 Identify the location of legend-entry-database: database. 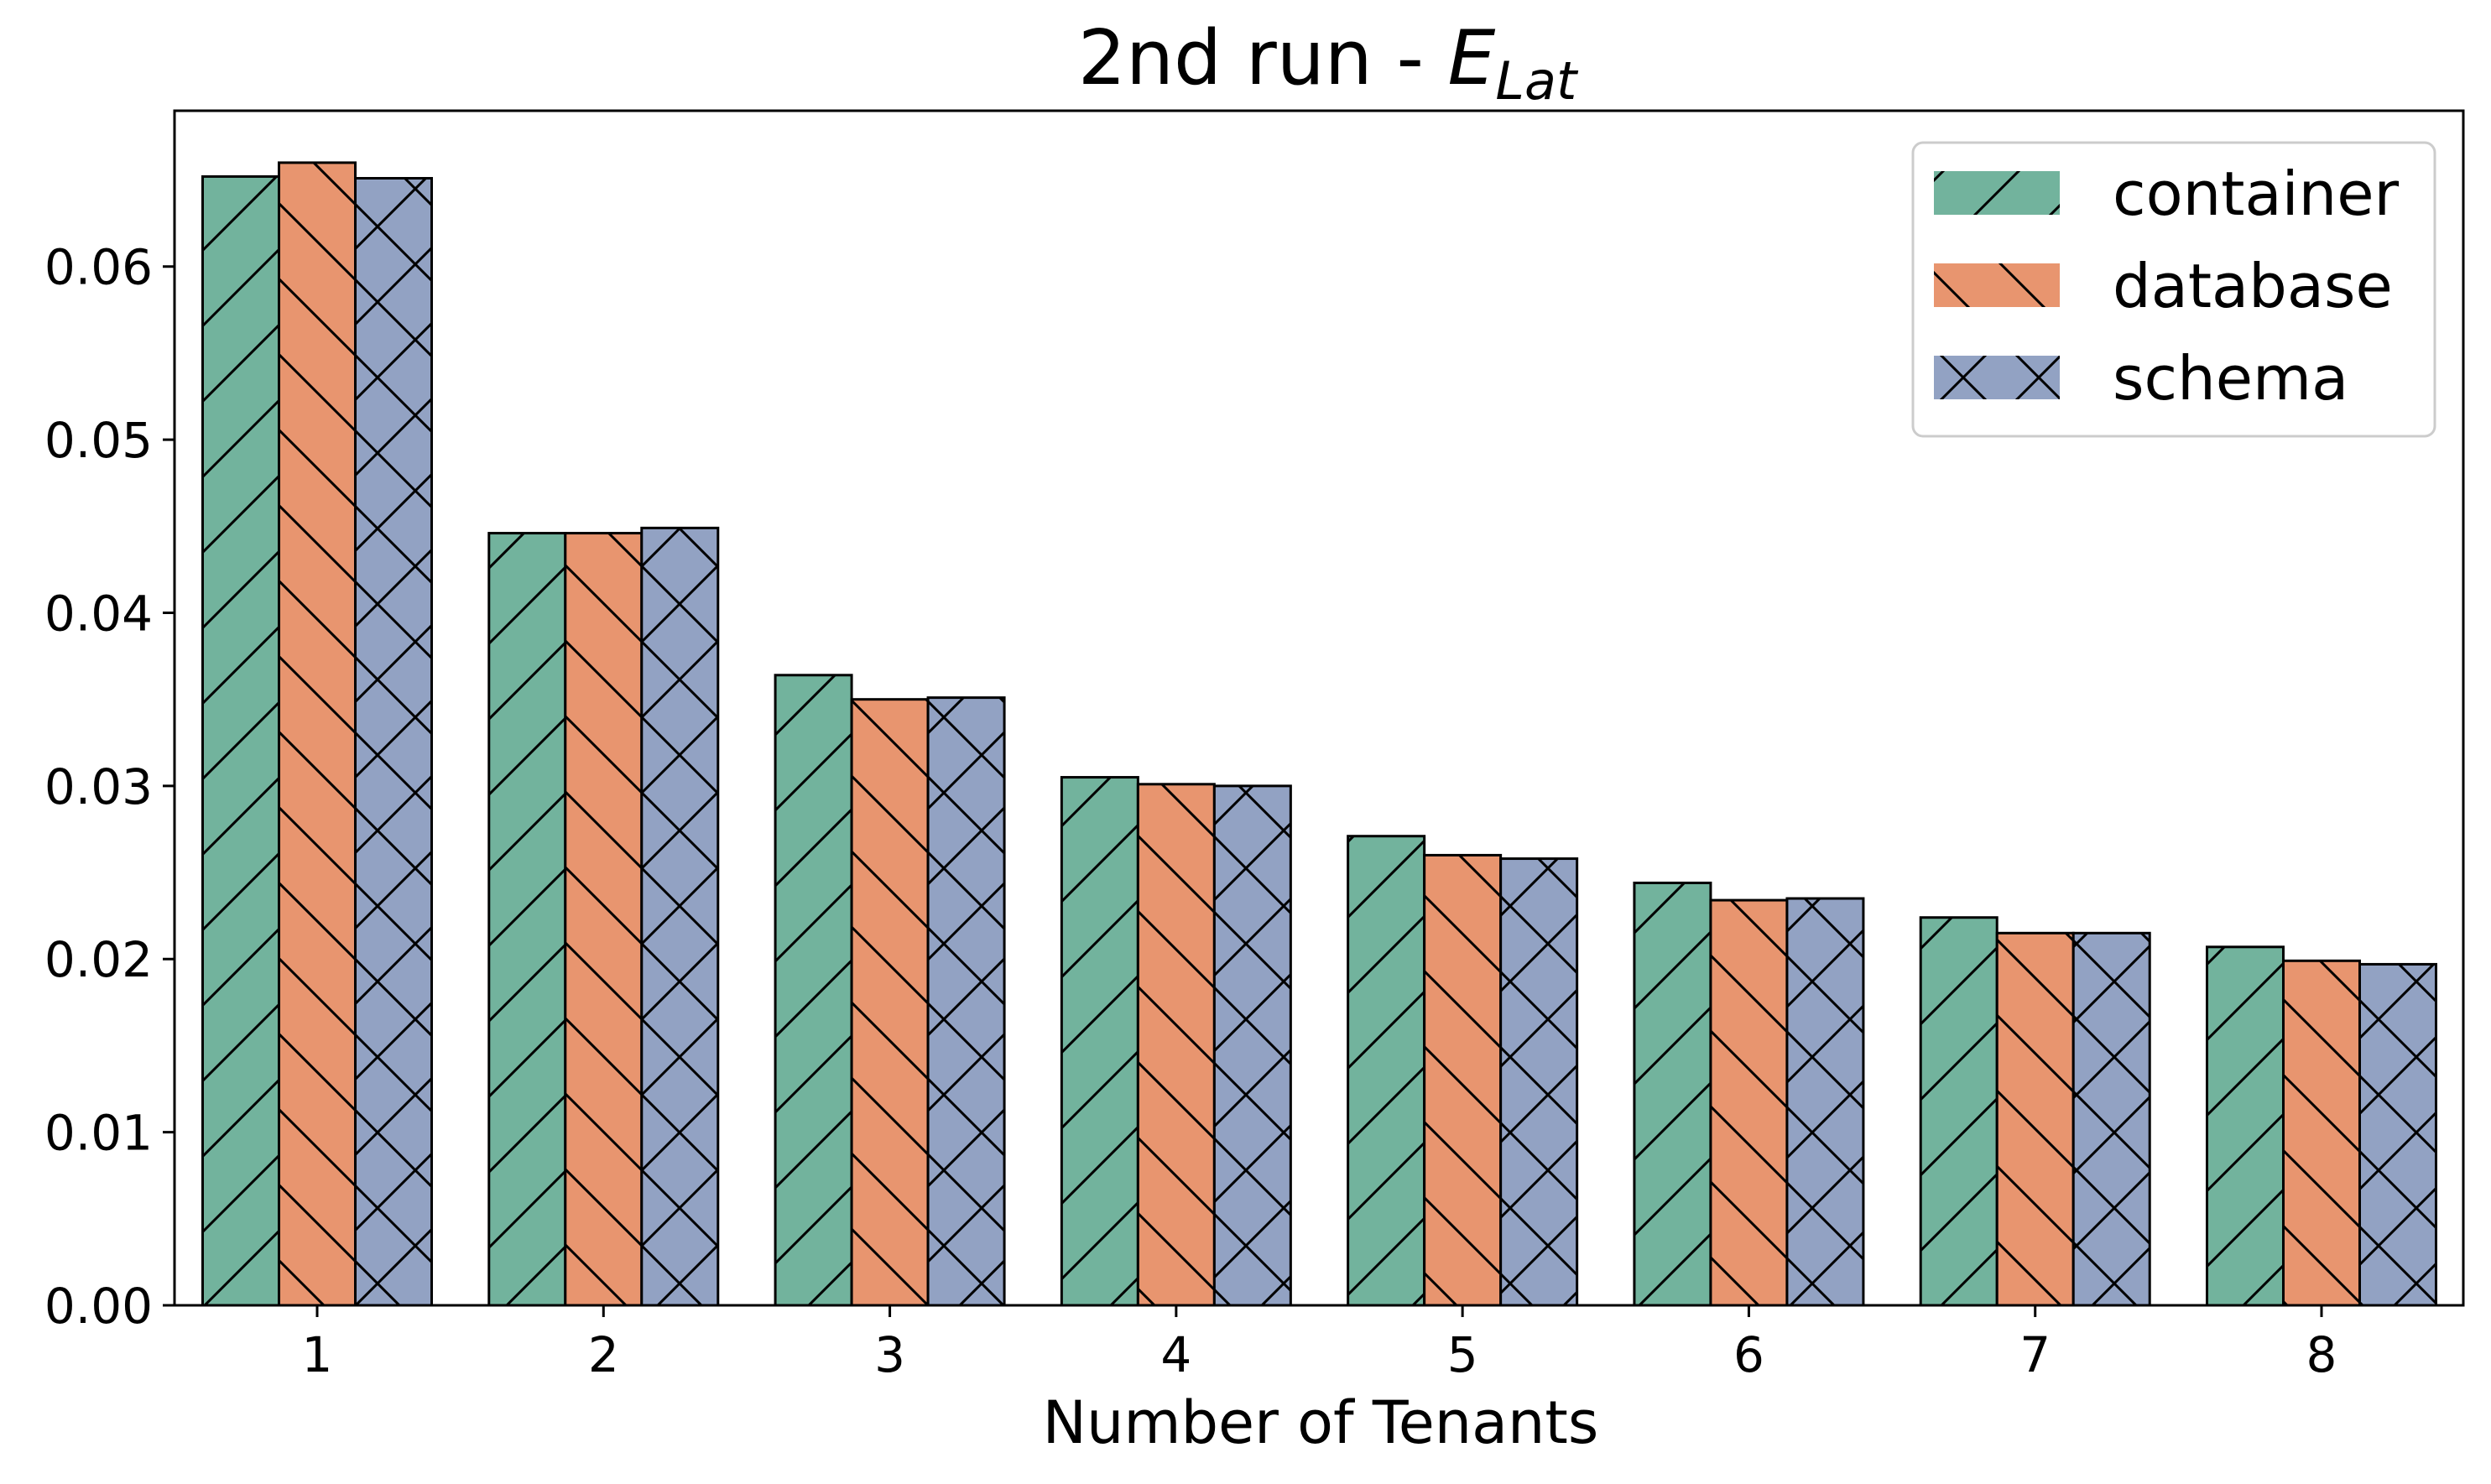
(2164, 286).